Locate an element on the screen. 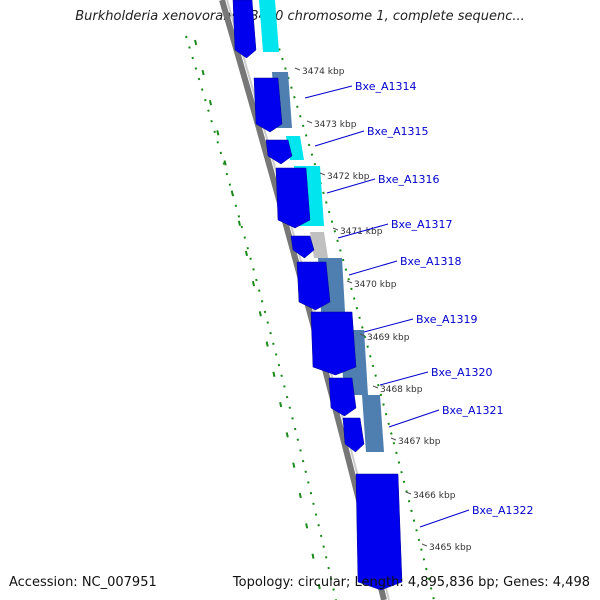  gene-label: Bxe_A1321 is located at coordinates (473, 410).